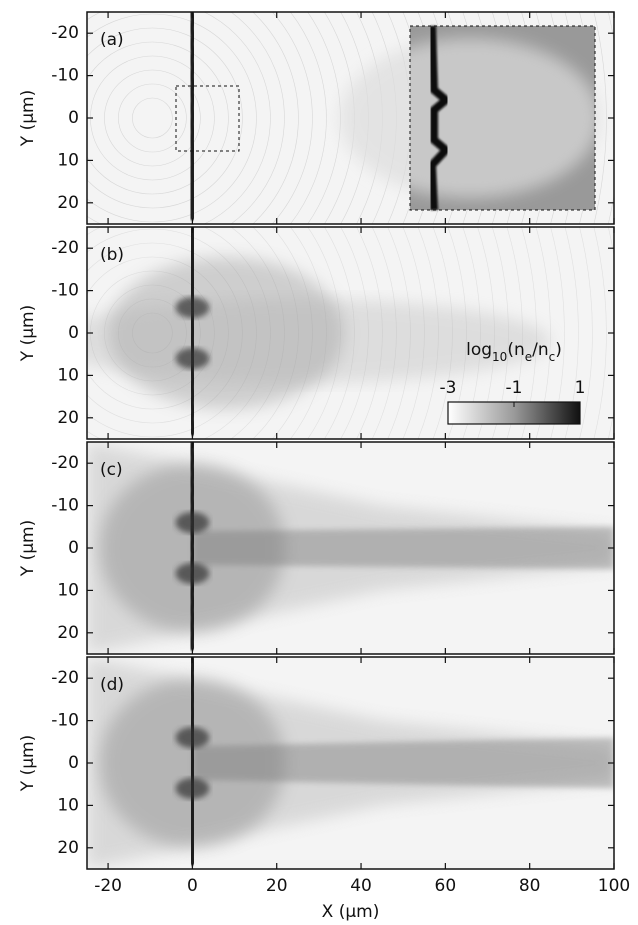  What do you see at coordinates (111, 470) in the screenshot?
I see `panel-label: (c)` at bounding box center [111, 470].